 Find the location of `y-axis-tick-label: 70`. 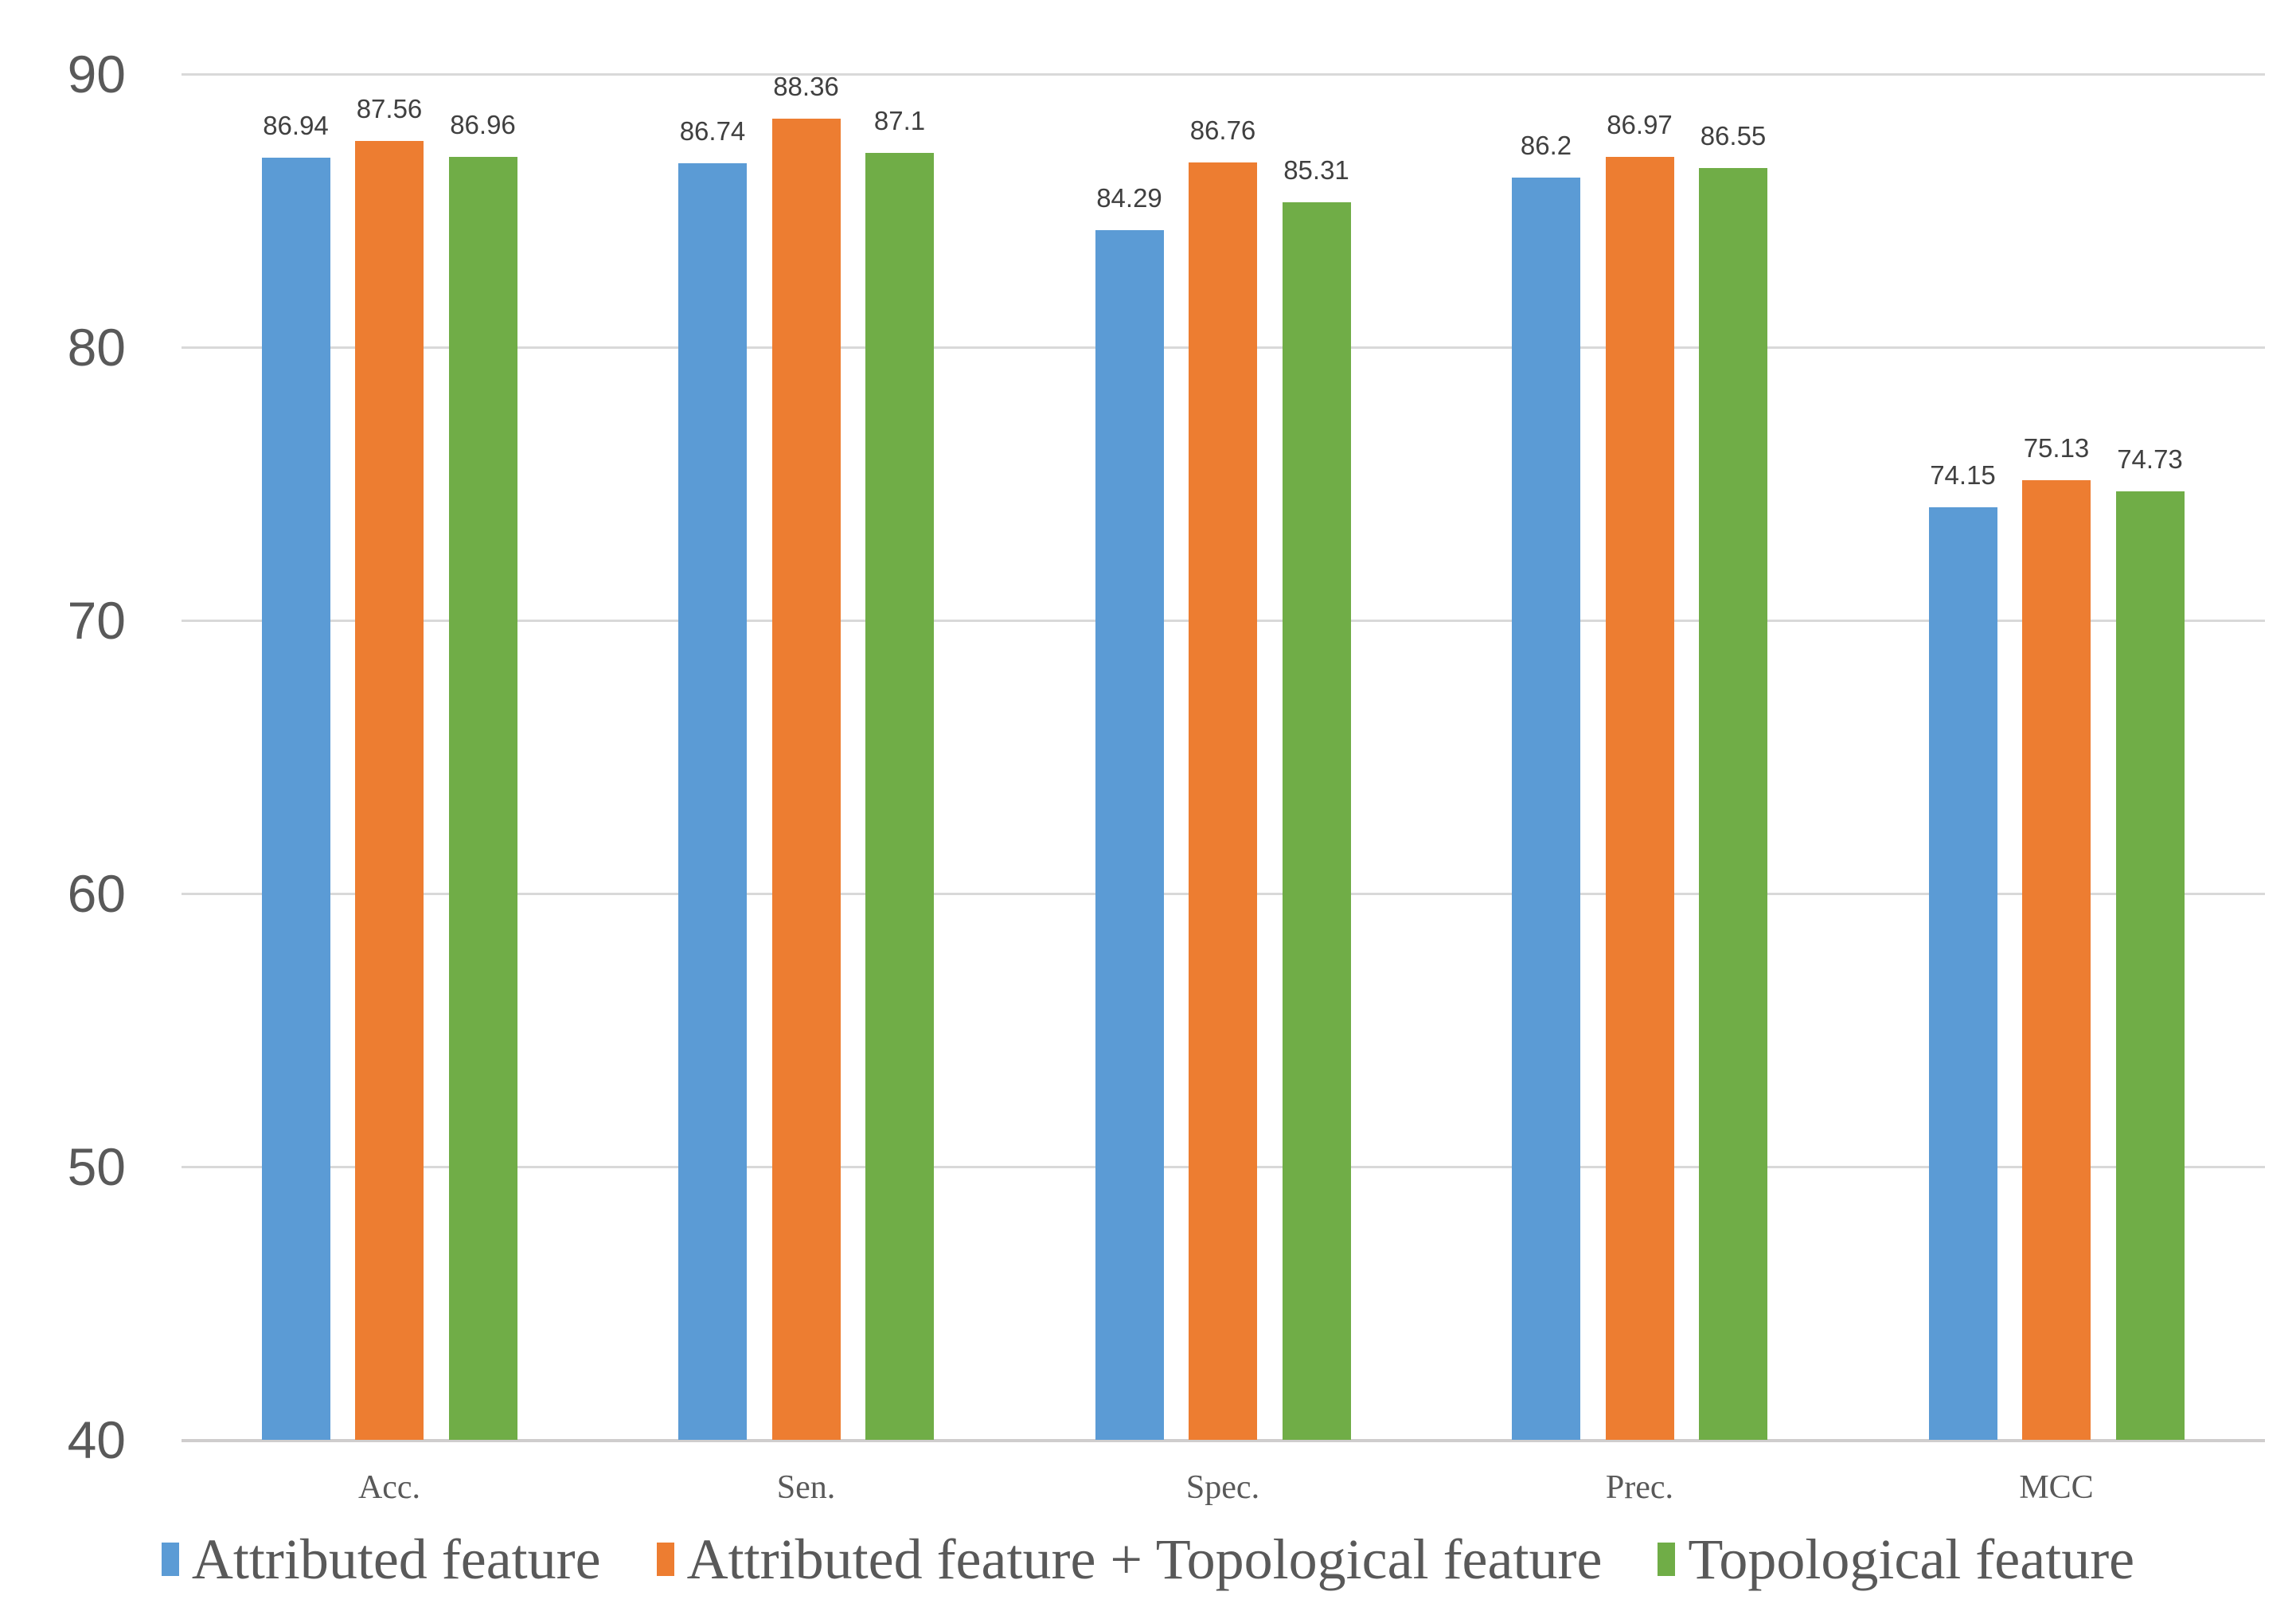

y-axis-tick-label: 70 is located at coordinates (96, 620).